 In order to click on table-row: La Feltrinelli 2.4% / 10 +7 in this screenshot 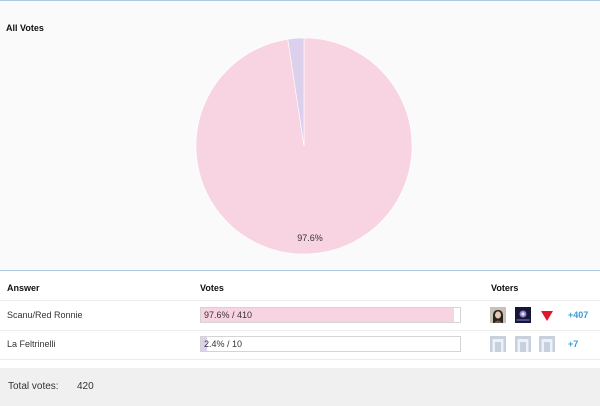, I will do `click(300, 345)`.